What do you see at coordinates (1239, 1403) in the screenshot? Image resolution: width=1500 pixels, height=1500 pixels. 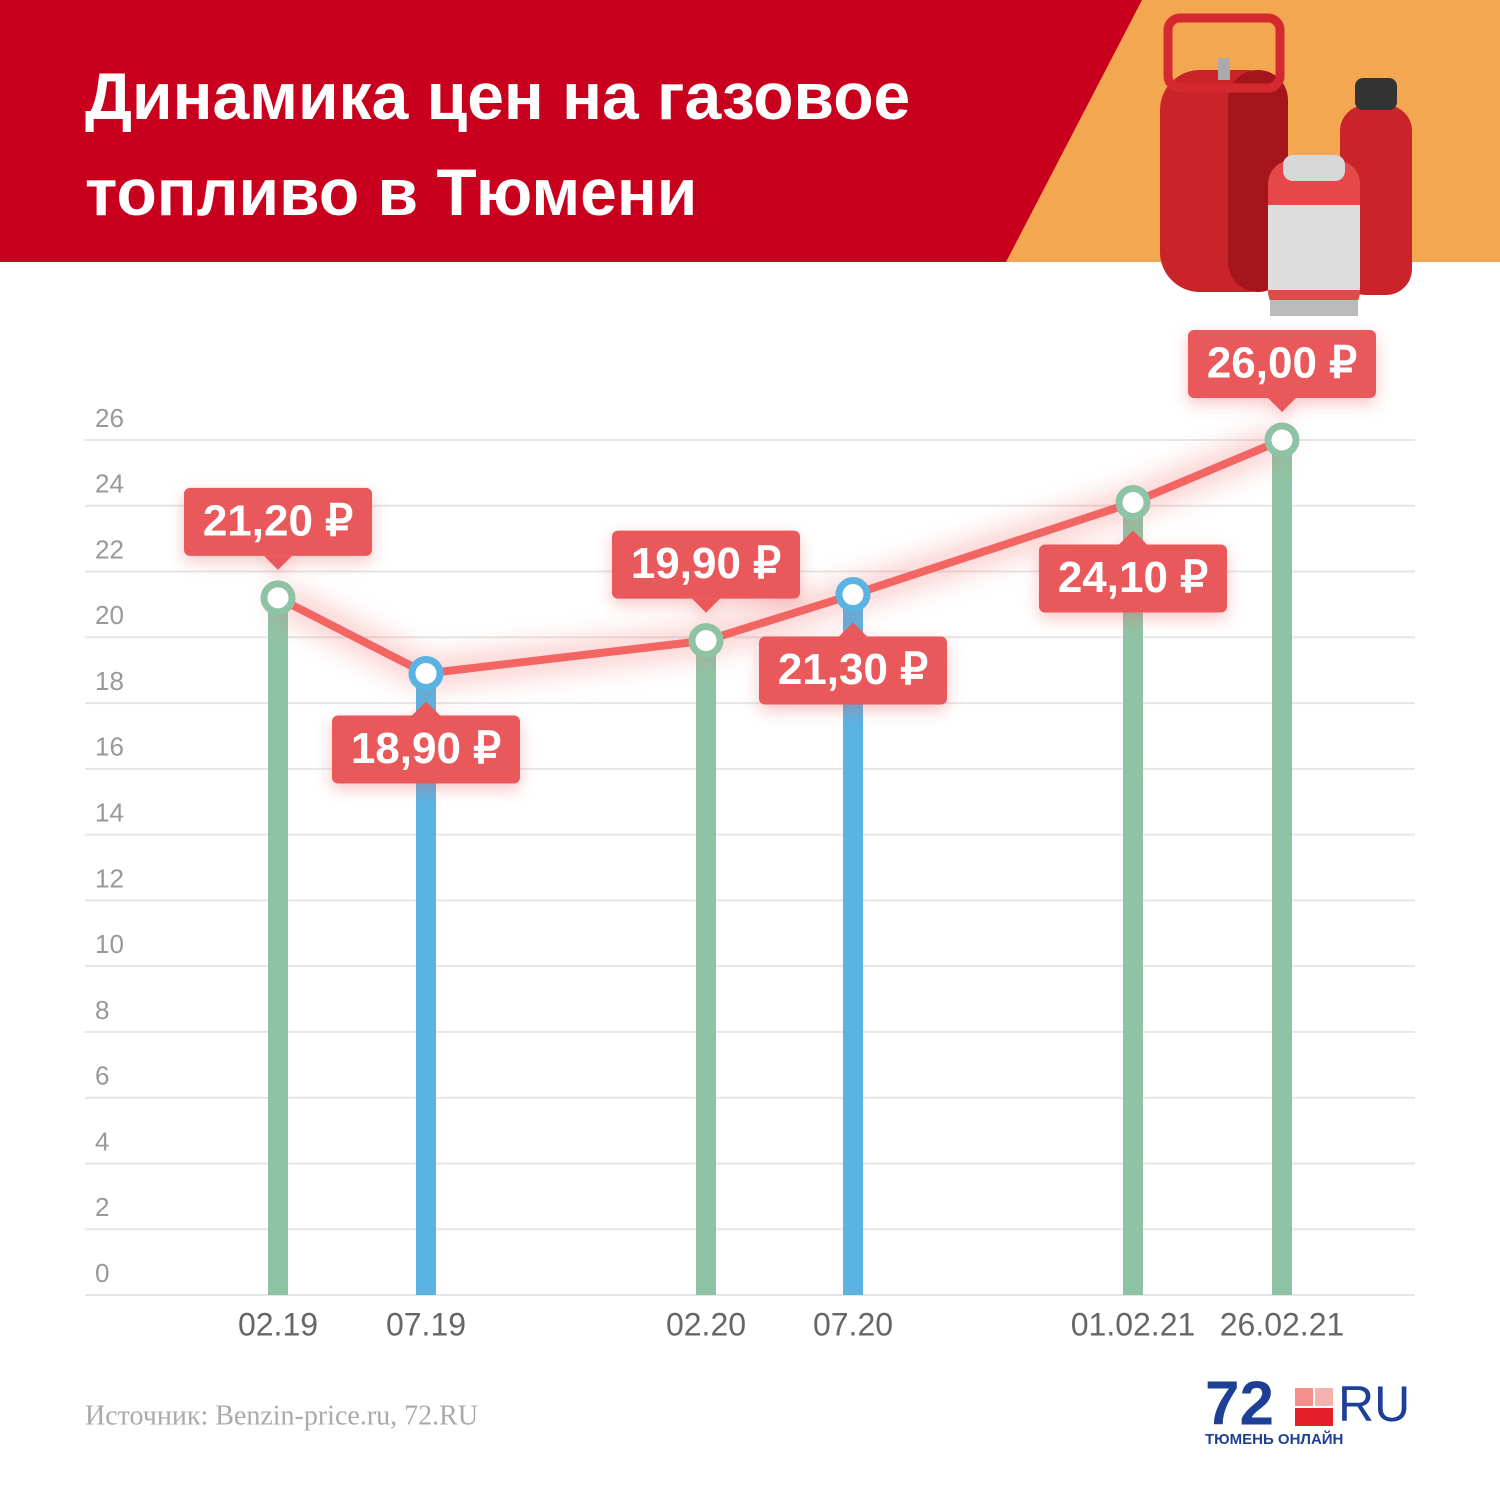 I see `logo-number: 72` at bounding box center [1239, 1403].